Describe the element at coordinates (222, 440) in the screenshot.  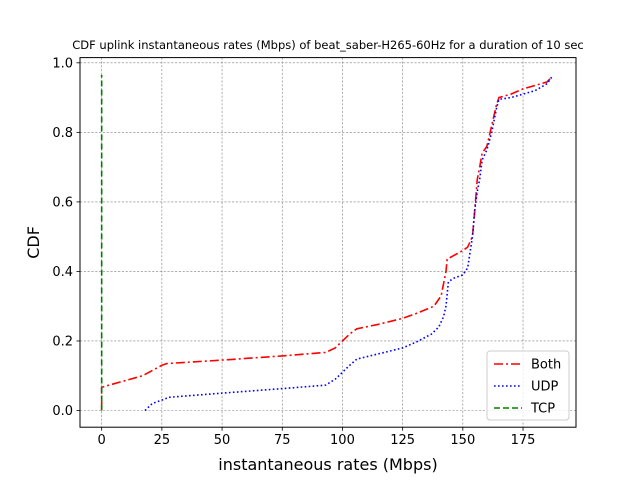
I see `x-tick-label: 50` at that location.